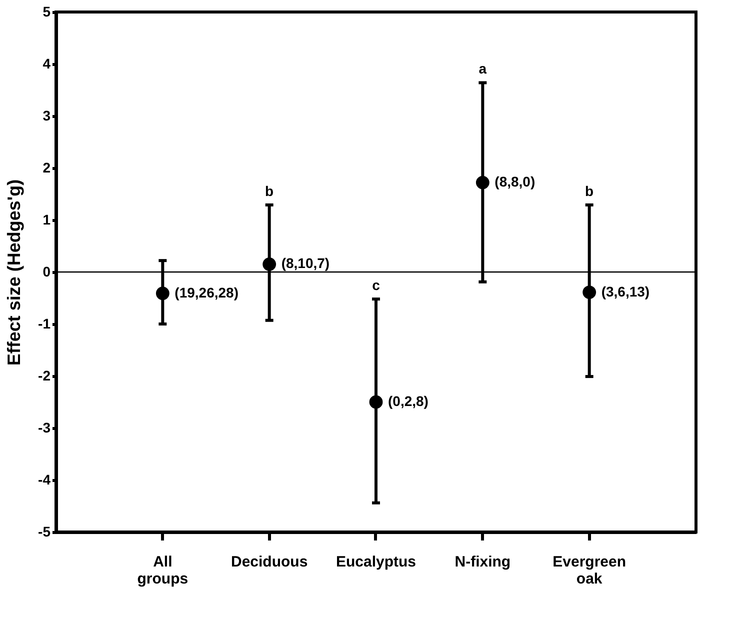  Describe the element at coordinates (46, 12) in the screenshot. I see `y-tick-label: 5` at that location.